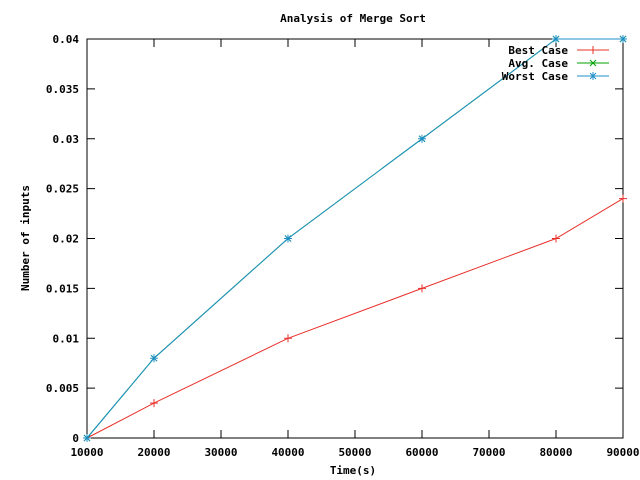  I want to click on x-tick-label: 20000, so click(153, 452).